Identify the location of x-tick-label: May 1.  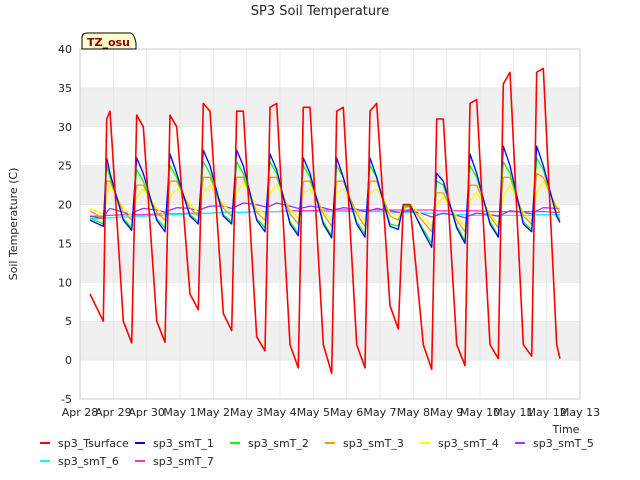
(179, 412).